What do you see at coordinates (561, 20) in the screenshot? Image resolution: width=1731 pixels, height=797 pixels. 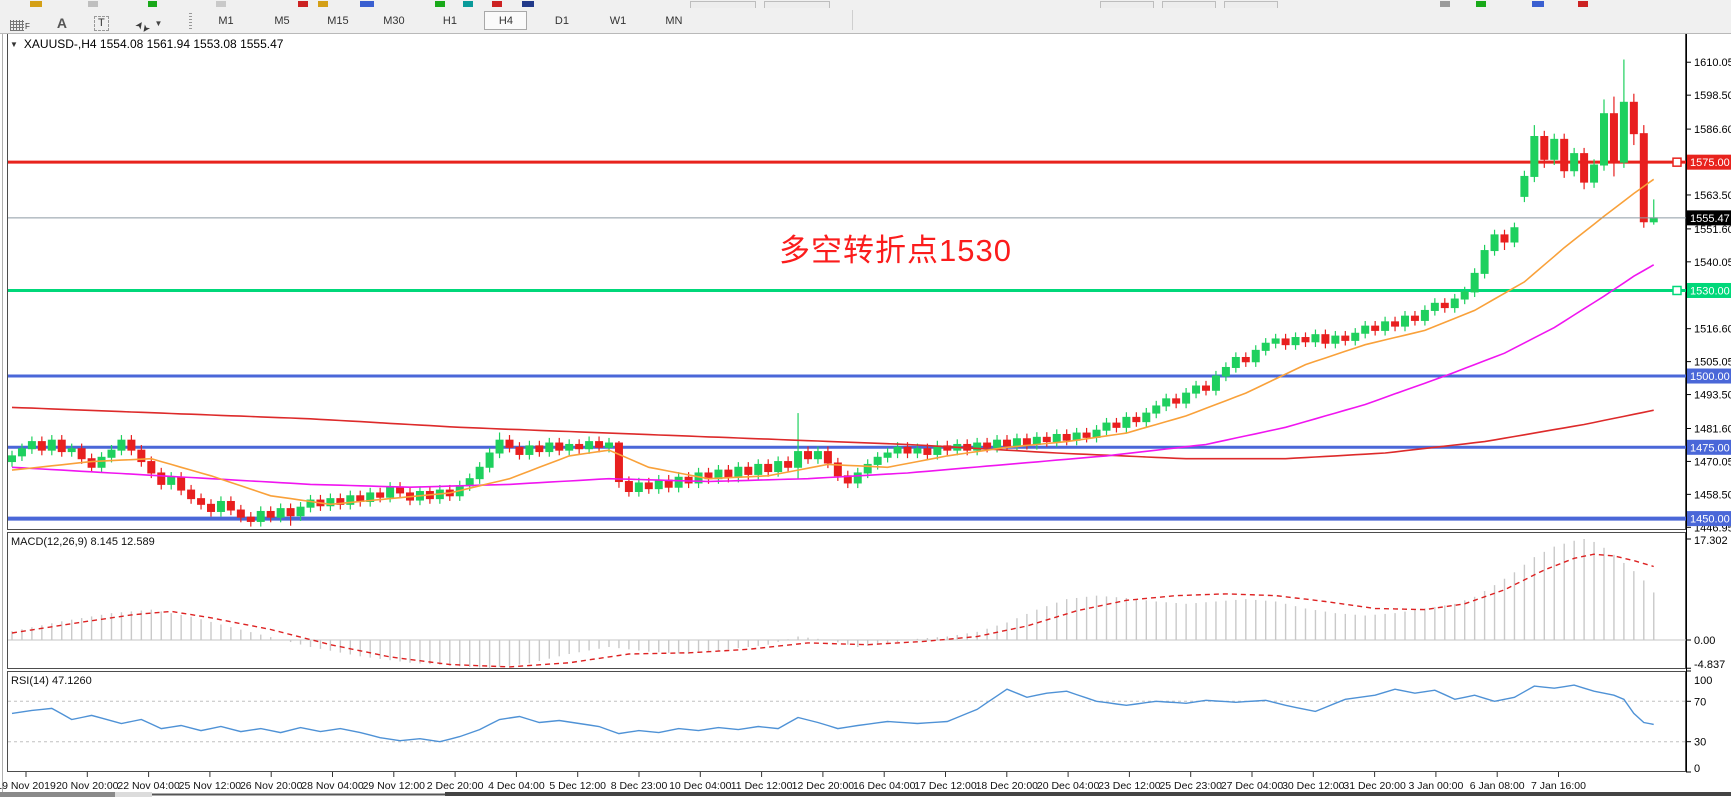 I see `timeframe-button-d1: D1` at bounding box center [561, 20].